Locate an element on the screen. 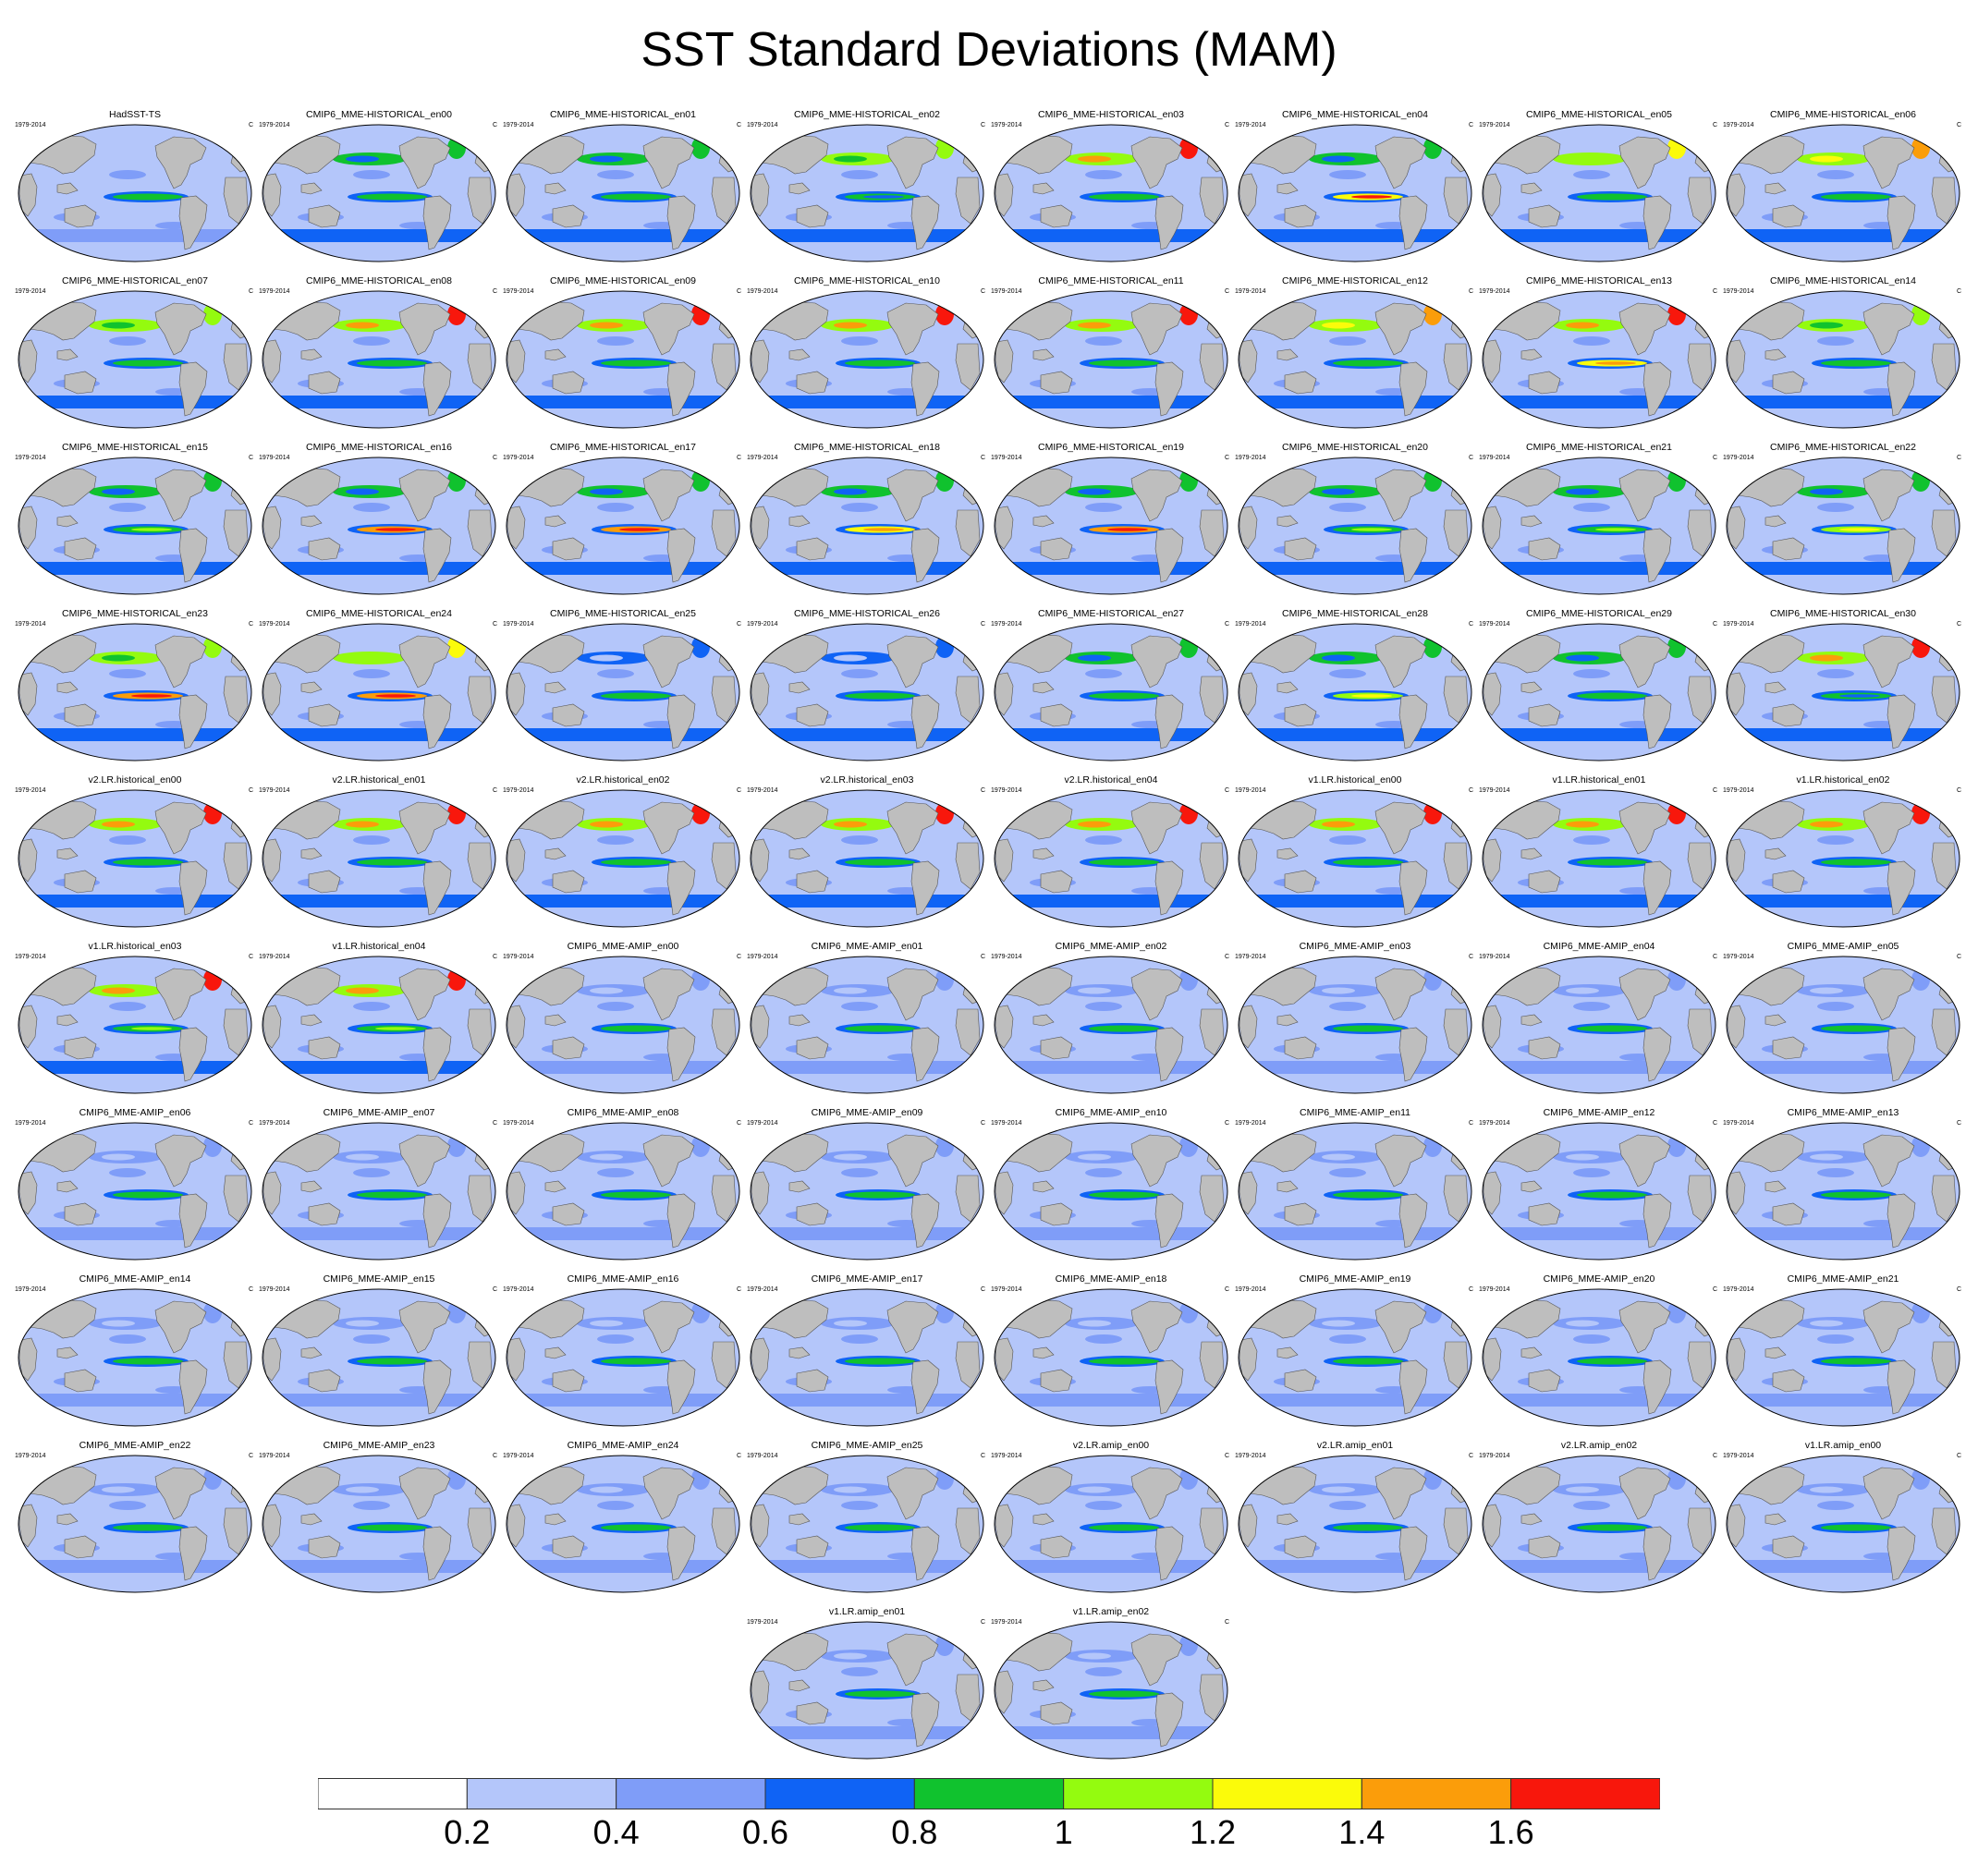 Image resolution: width=1978 pixels, height=1876 pixels. panel-title: CMIP6_MME-HISTORICAL_en04 is located at coordinates (1355, 114).